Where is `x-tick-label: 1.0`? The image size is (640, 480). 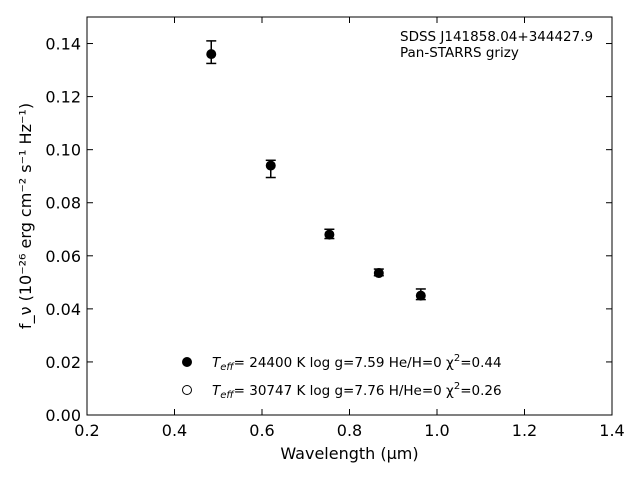
x-tick-label: 1.0 is located at coordinates (436, 430).